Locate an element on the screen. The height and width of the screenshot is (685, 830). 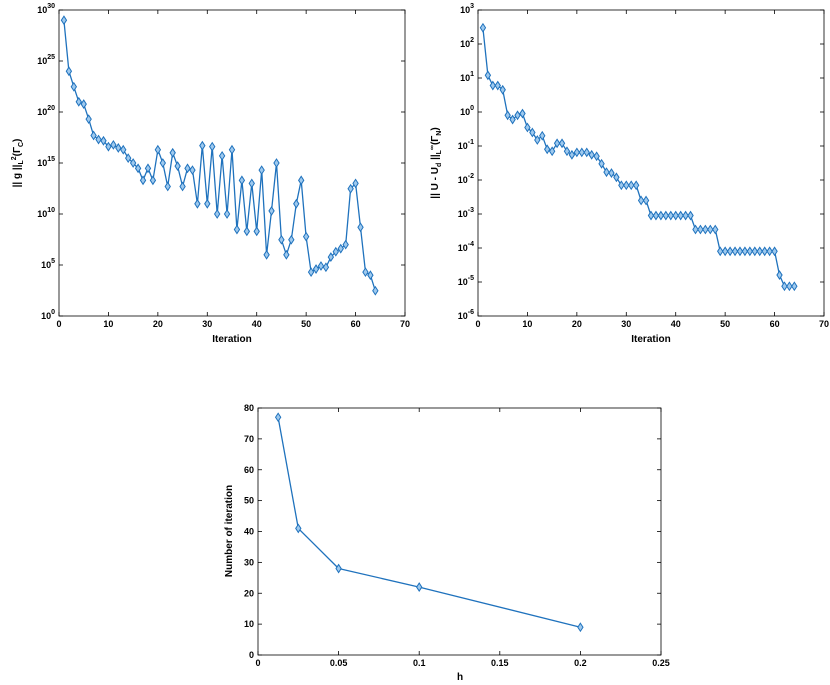
y-tick-label: 0 is located at coordinates (251, 655).